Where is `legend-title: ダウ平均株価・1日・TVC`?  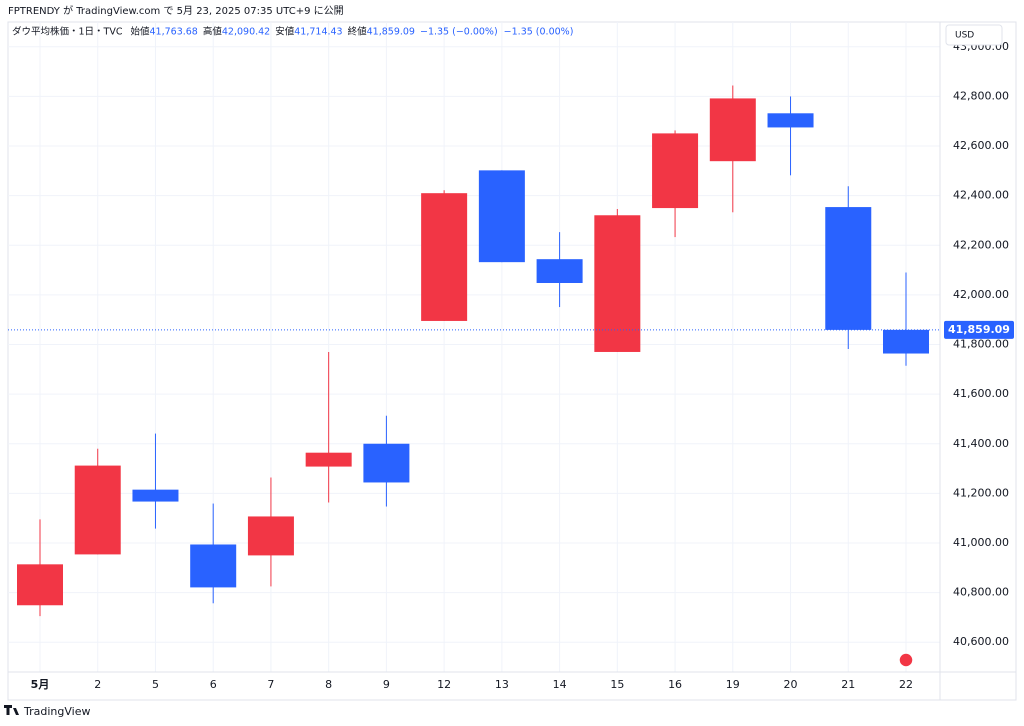 legend-title: ダウ平均株価・1日・TVC is located at coordinates (67, 32).